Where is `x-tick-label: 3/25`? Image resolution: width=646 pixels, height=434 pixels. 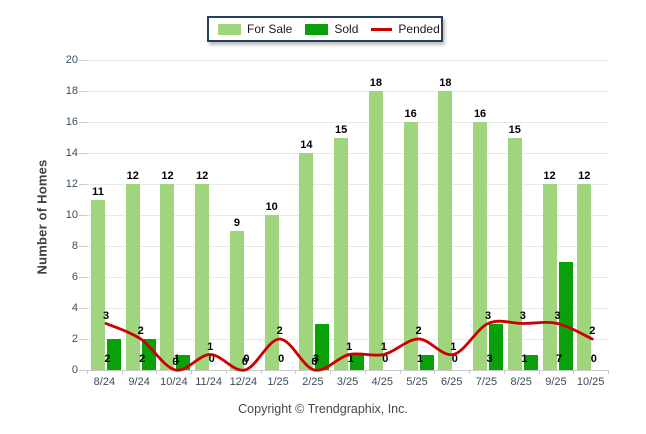
x-tick-label: 3/25 is located at coordinates (347, 382).